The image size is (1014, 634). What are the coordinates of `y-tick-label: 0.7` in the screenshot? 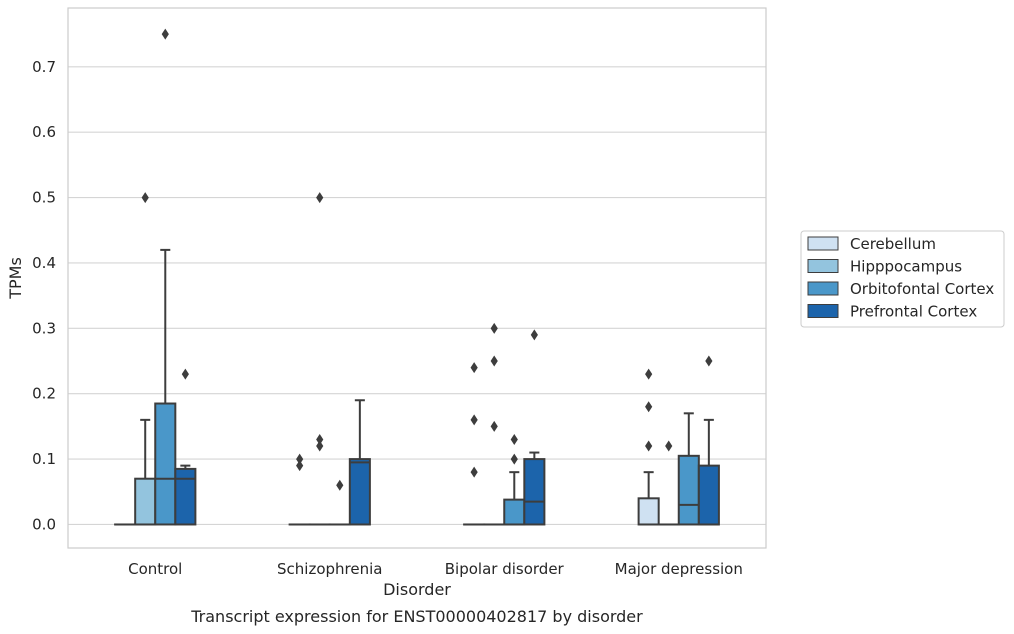 It's located at (44, 67).